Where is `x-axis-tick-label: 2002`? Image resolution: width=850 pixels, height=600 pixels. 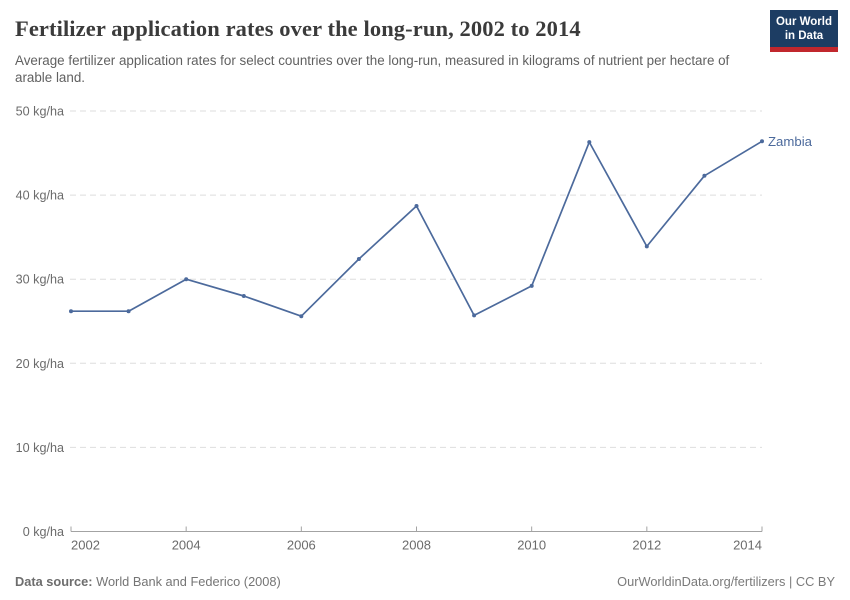 x-axis-tick-label: 2002 is located at coordinates (85, 545).